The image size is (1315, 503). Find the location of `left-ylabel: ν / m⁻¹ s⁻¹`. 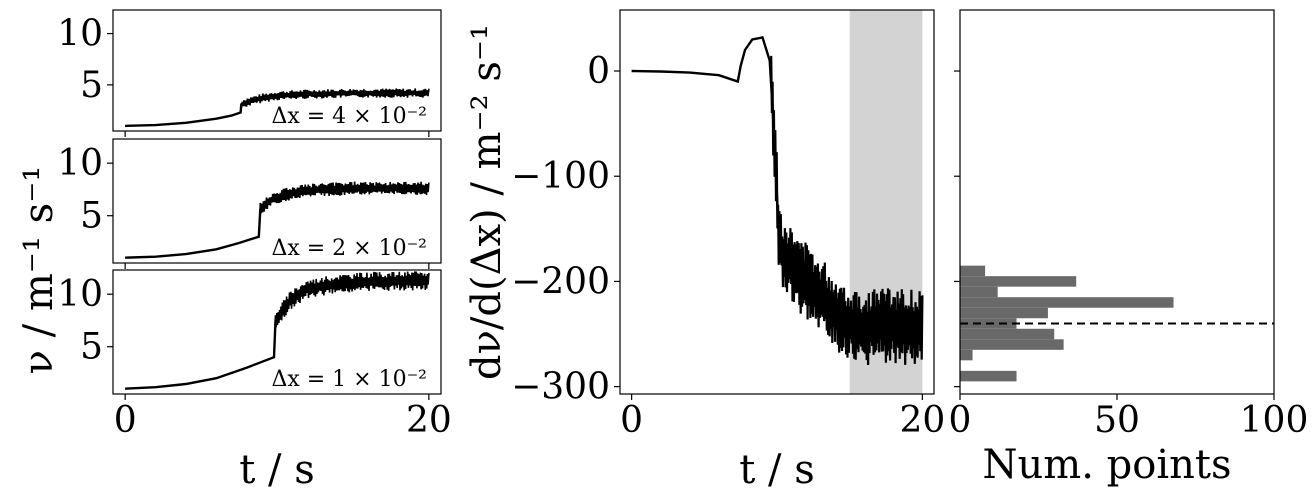

left-ylabel: ν / m⁻¹ s⁻¹ is located at coordinates (39, 270).